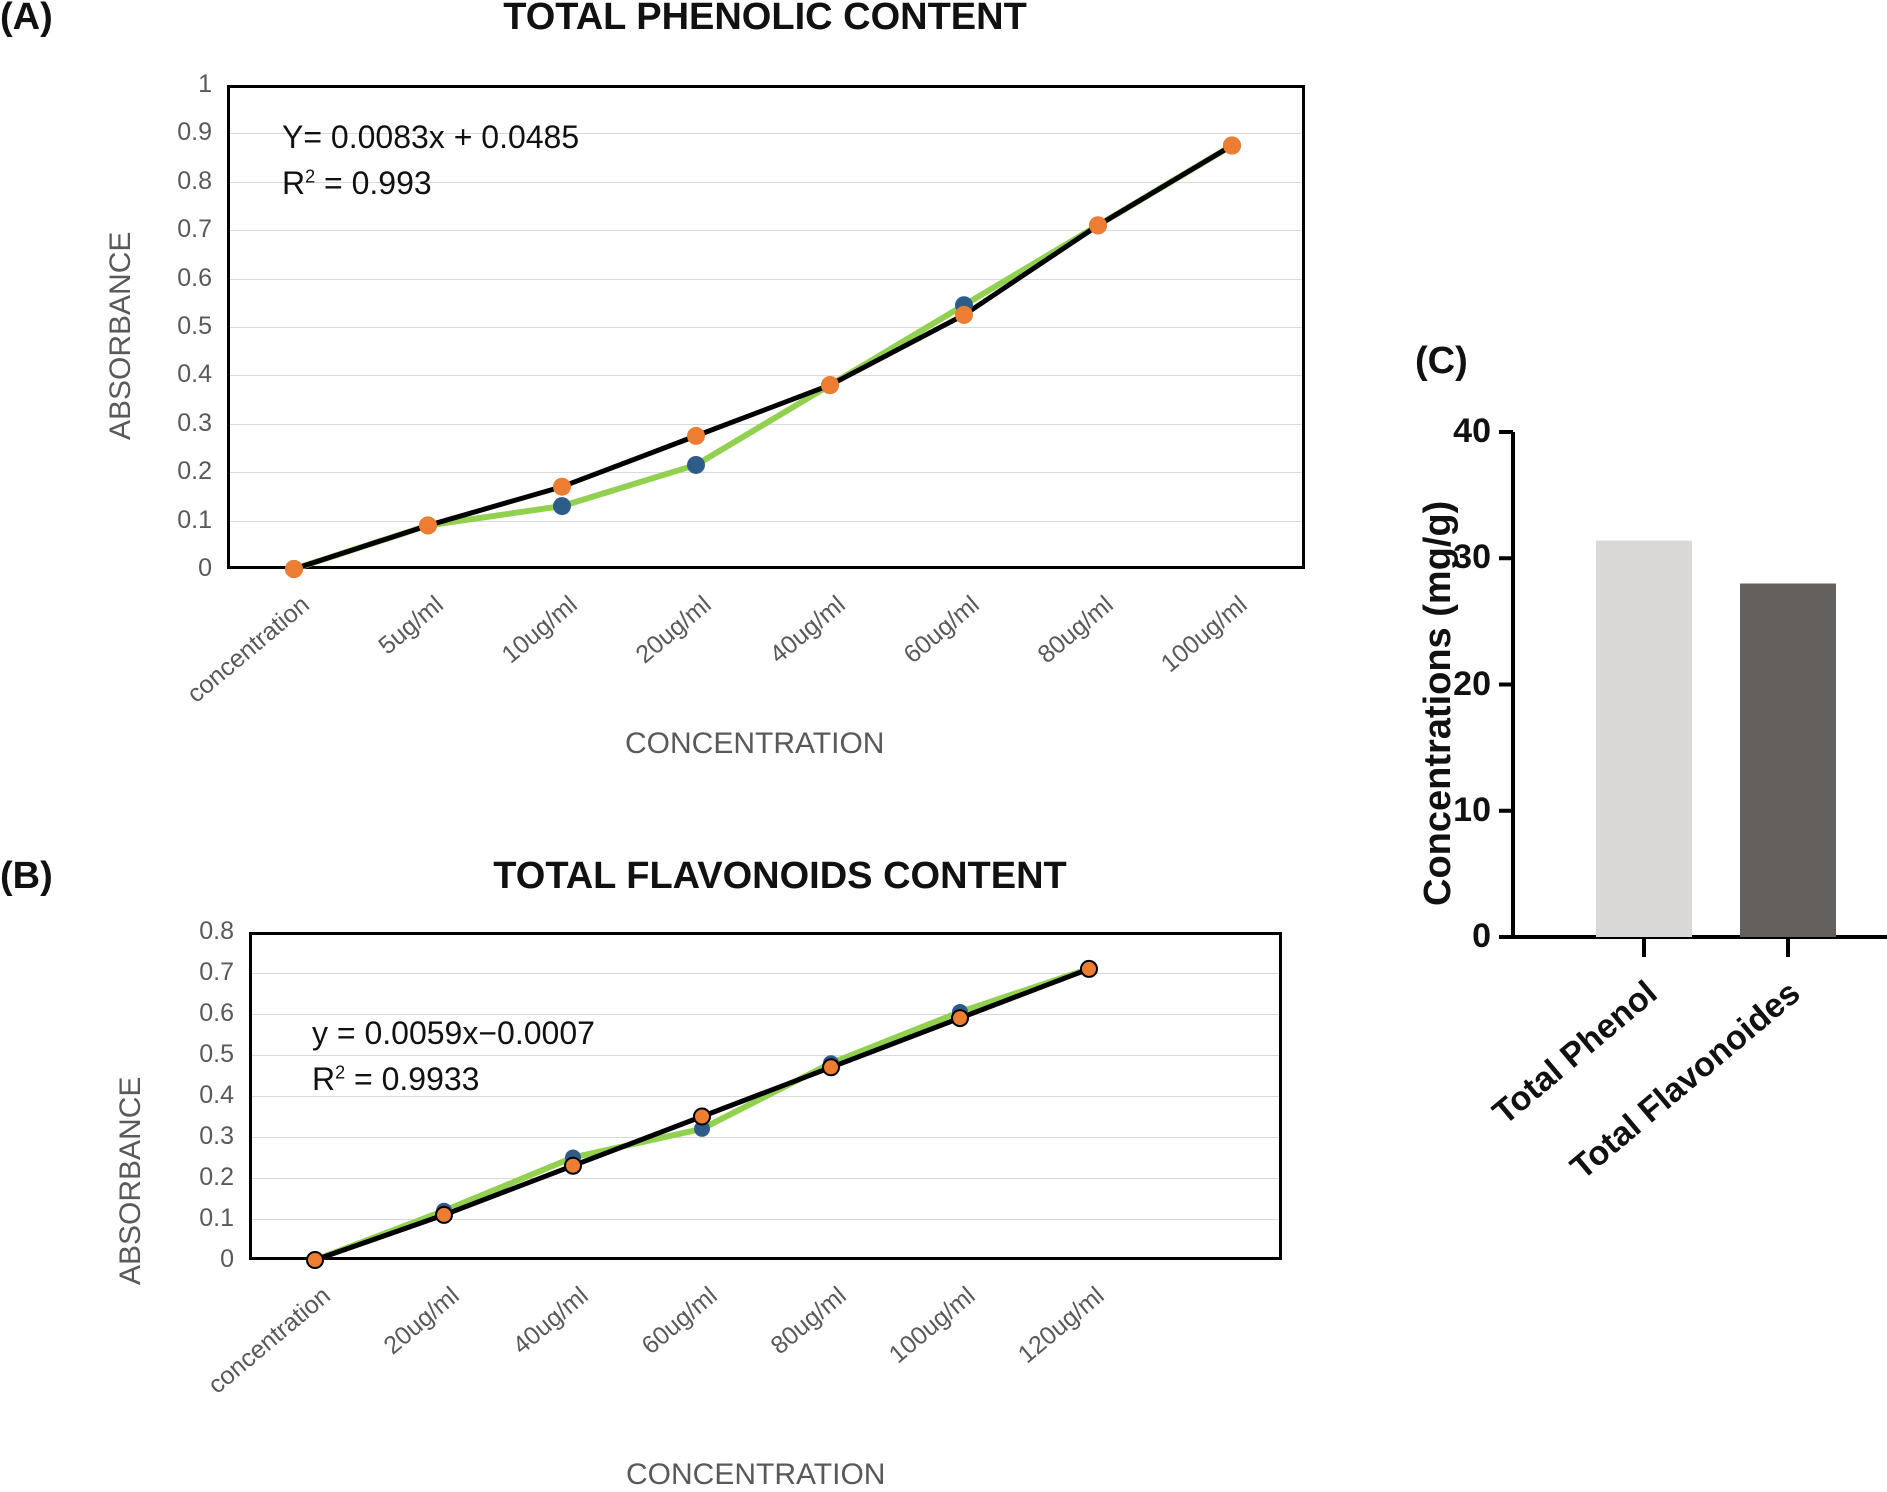 This screenshot has height=1492, width=1887. What do you see at coordinates (765, 1096) in the screenshot?
I see `plot-area` at bounding box center [765, 1096].